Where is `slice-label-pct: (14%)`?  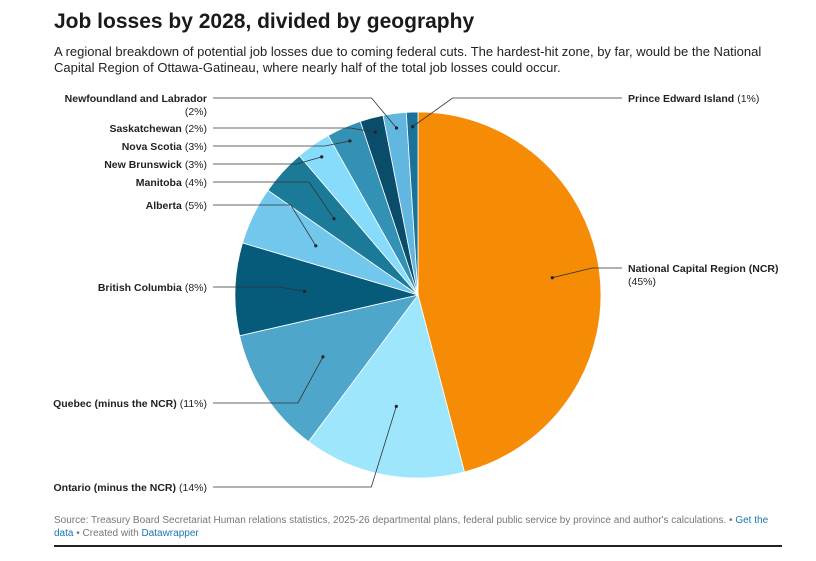
slice-label-pct: (14%) is located at coordinates (193, 488).